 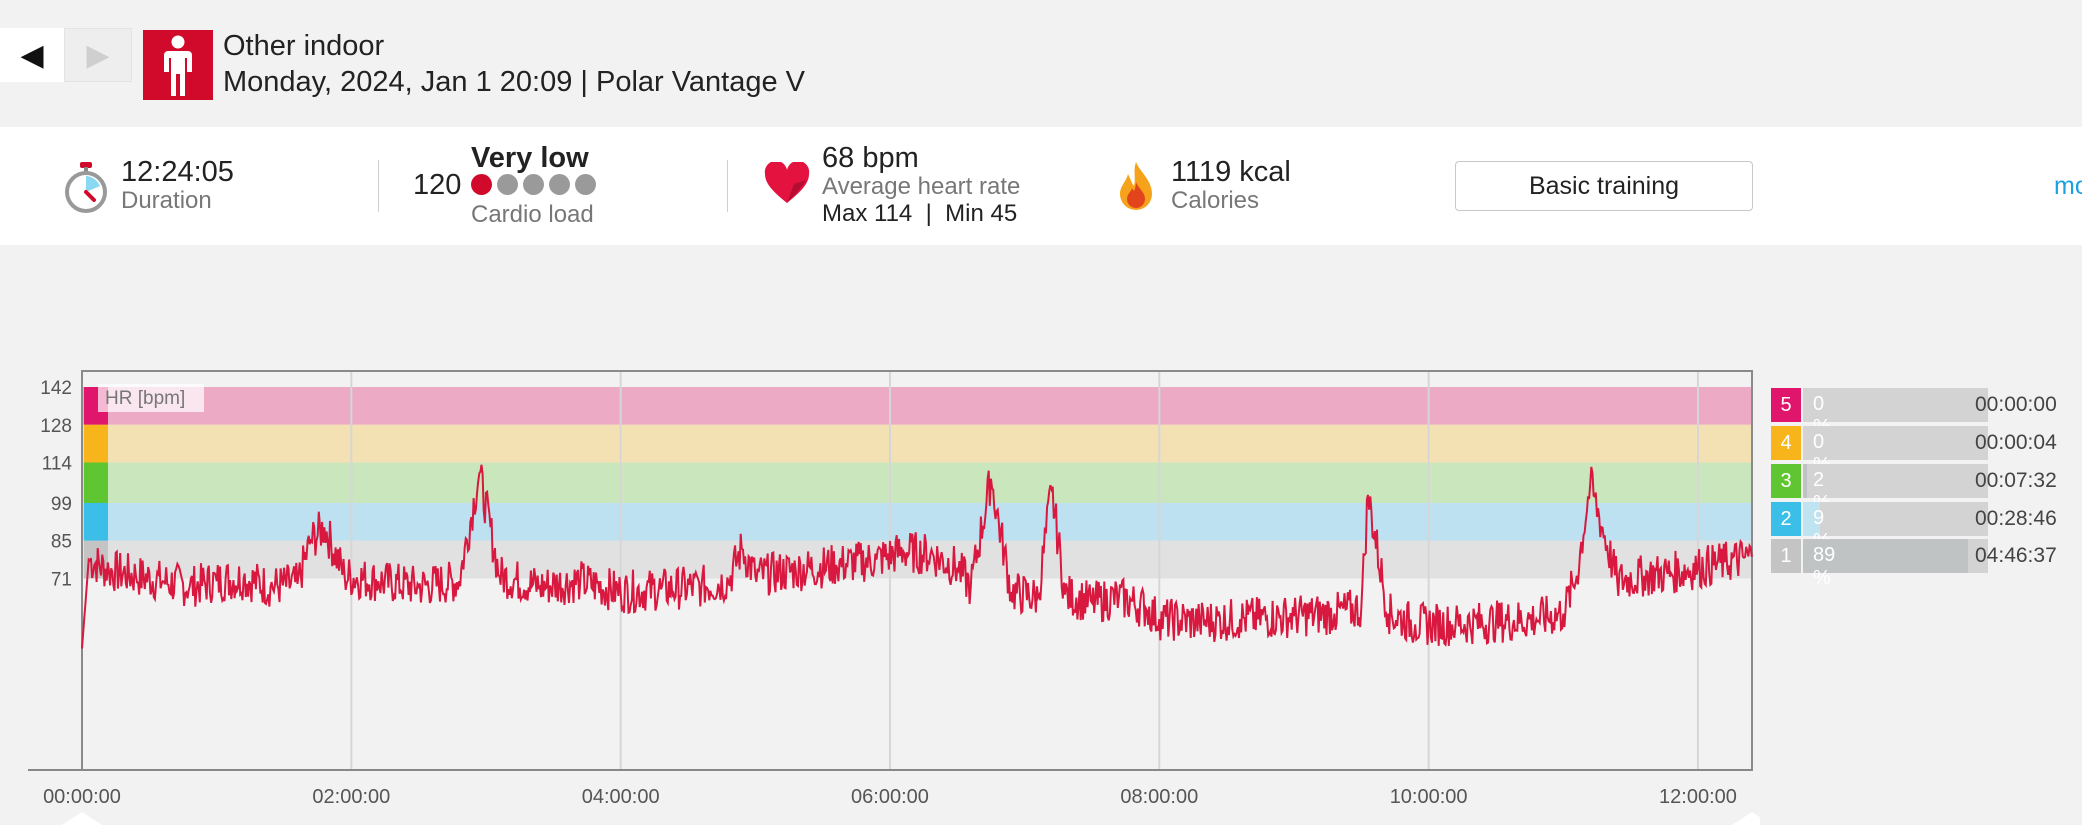 What do you see at coordinates (1604, 186) in the screenshot?
I see `basic-training-button: Basic training` at bounding box center [1604, 186].